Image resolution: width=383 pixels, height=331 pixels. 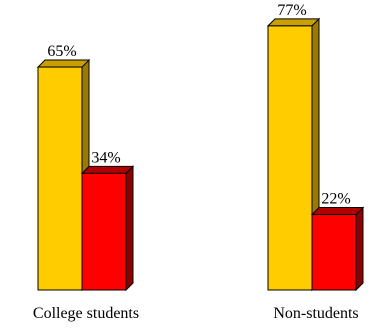 What do you see at coordinates (63, 63) in the screenshot?
I see `bar-college-students-series-1-top` at bounding box center [63, 63].